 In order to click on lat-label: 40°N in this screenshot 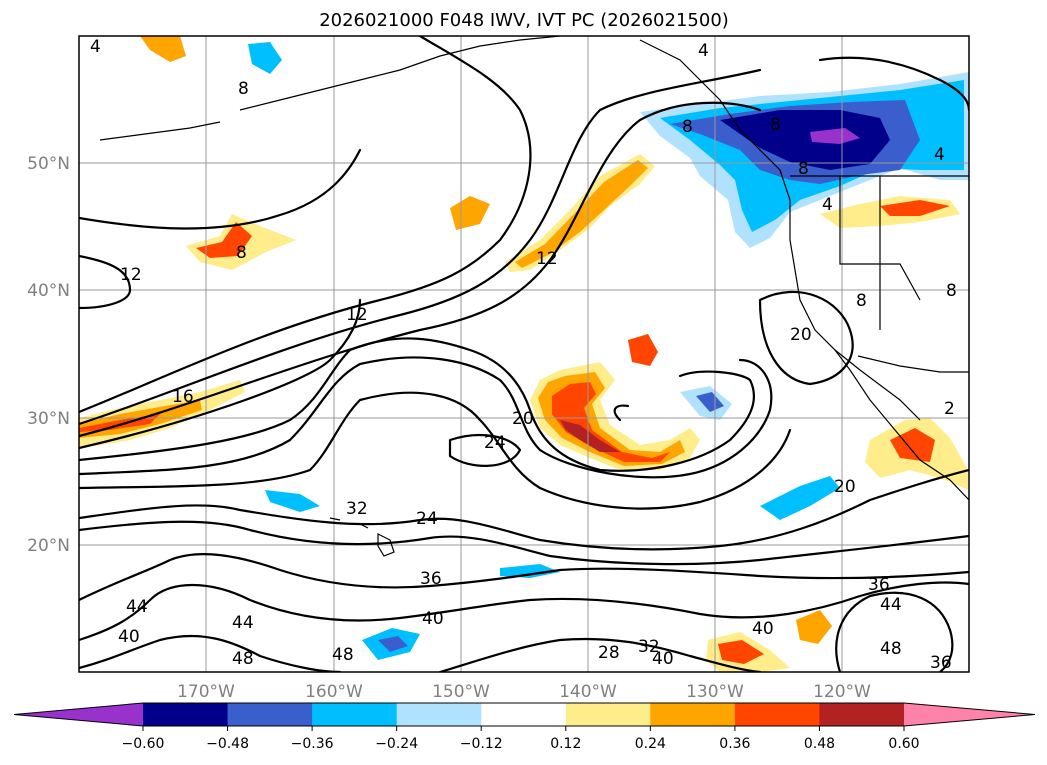, I will do `click(48, 291)`.